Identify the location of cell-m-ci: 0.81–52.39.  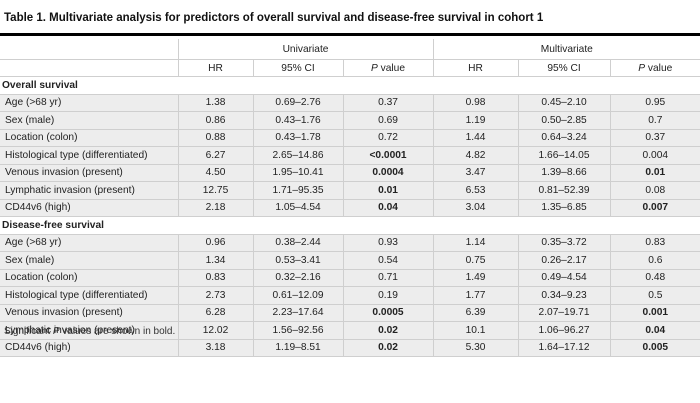
(564, 190).